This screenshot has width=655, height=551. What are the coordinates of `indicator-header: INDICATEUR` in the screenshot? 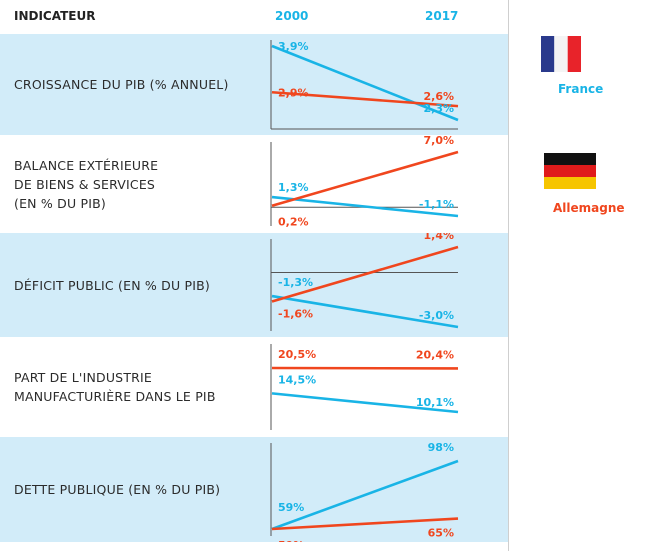 It's located at (55, 16).